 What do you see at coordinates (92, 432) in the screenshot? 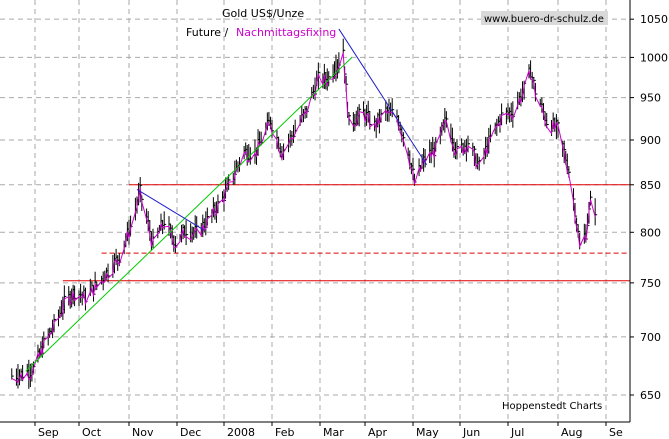
I see `x-tick-label: Oct` at bounding box center [92, 432].